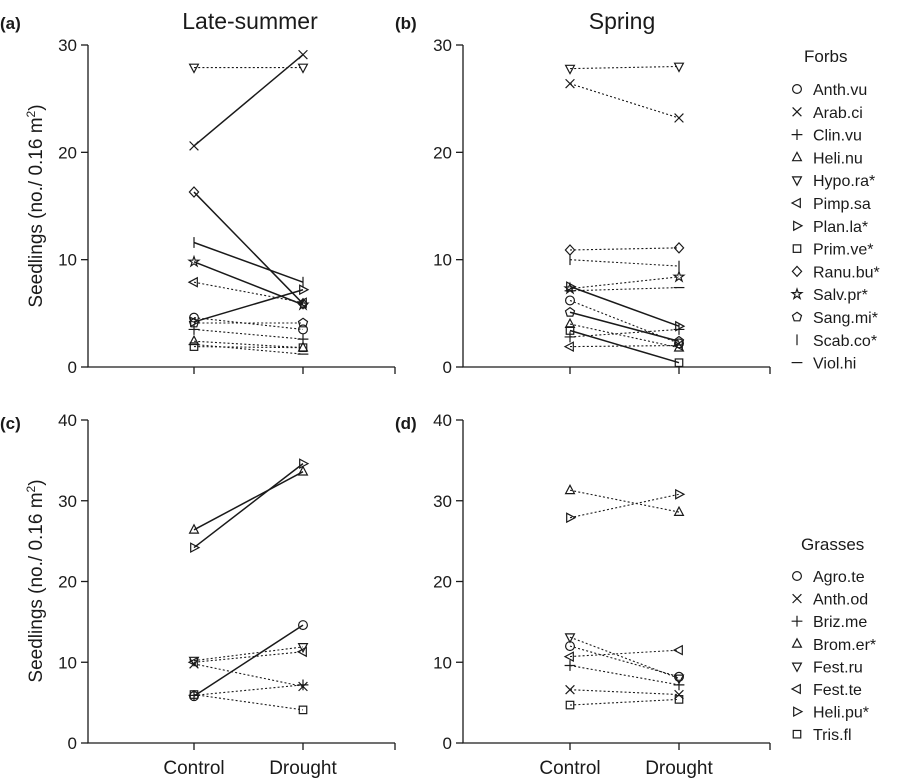 Image resolution: width=909 pixels, height=782 pixels. I want to click on series-line-prim-ve, so click(248, 347).